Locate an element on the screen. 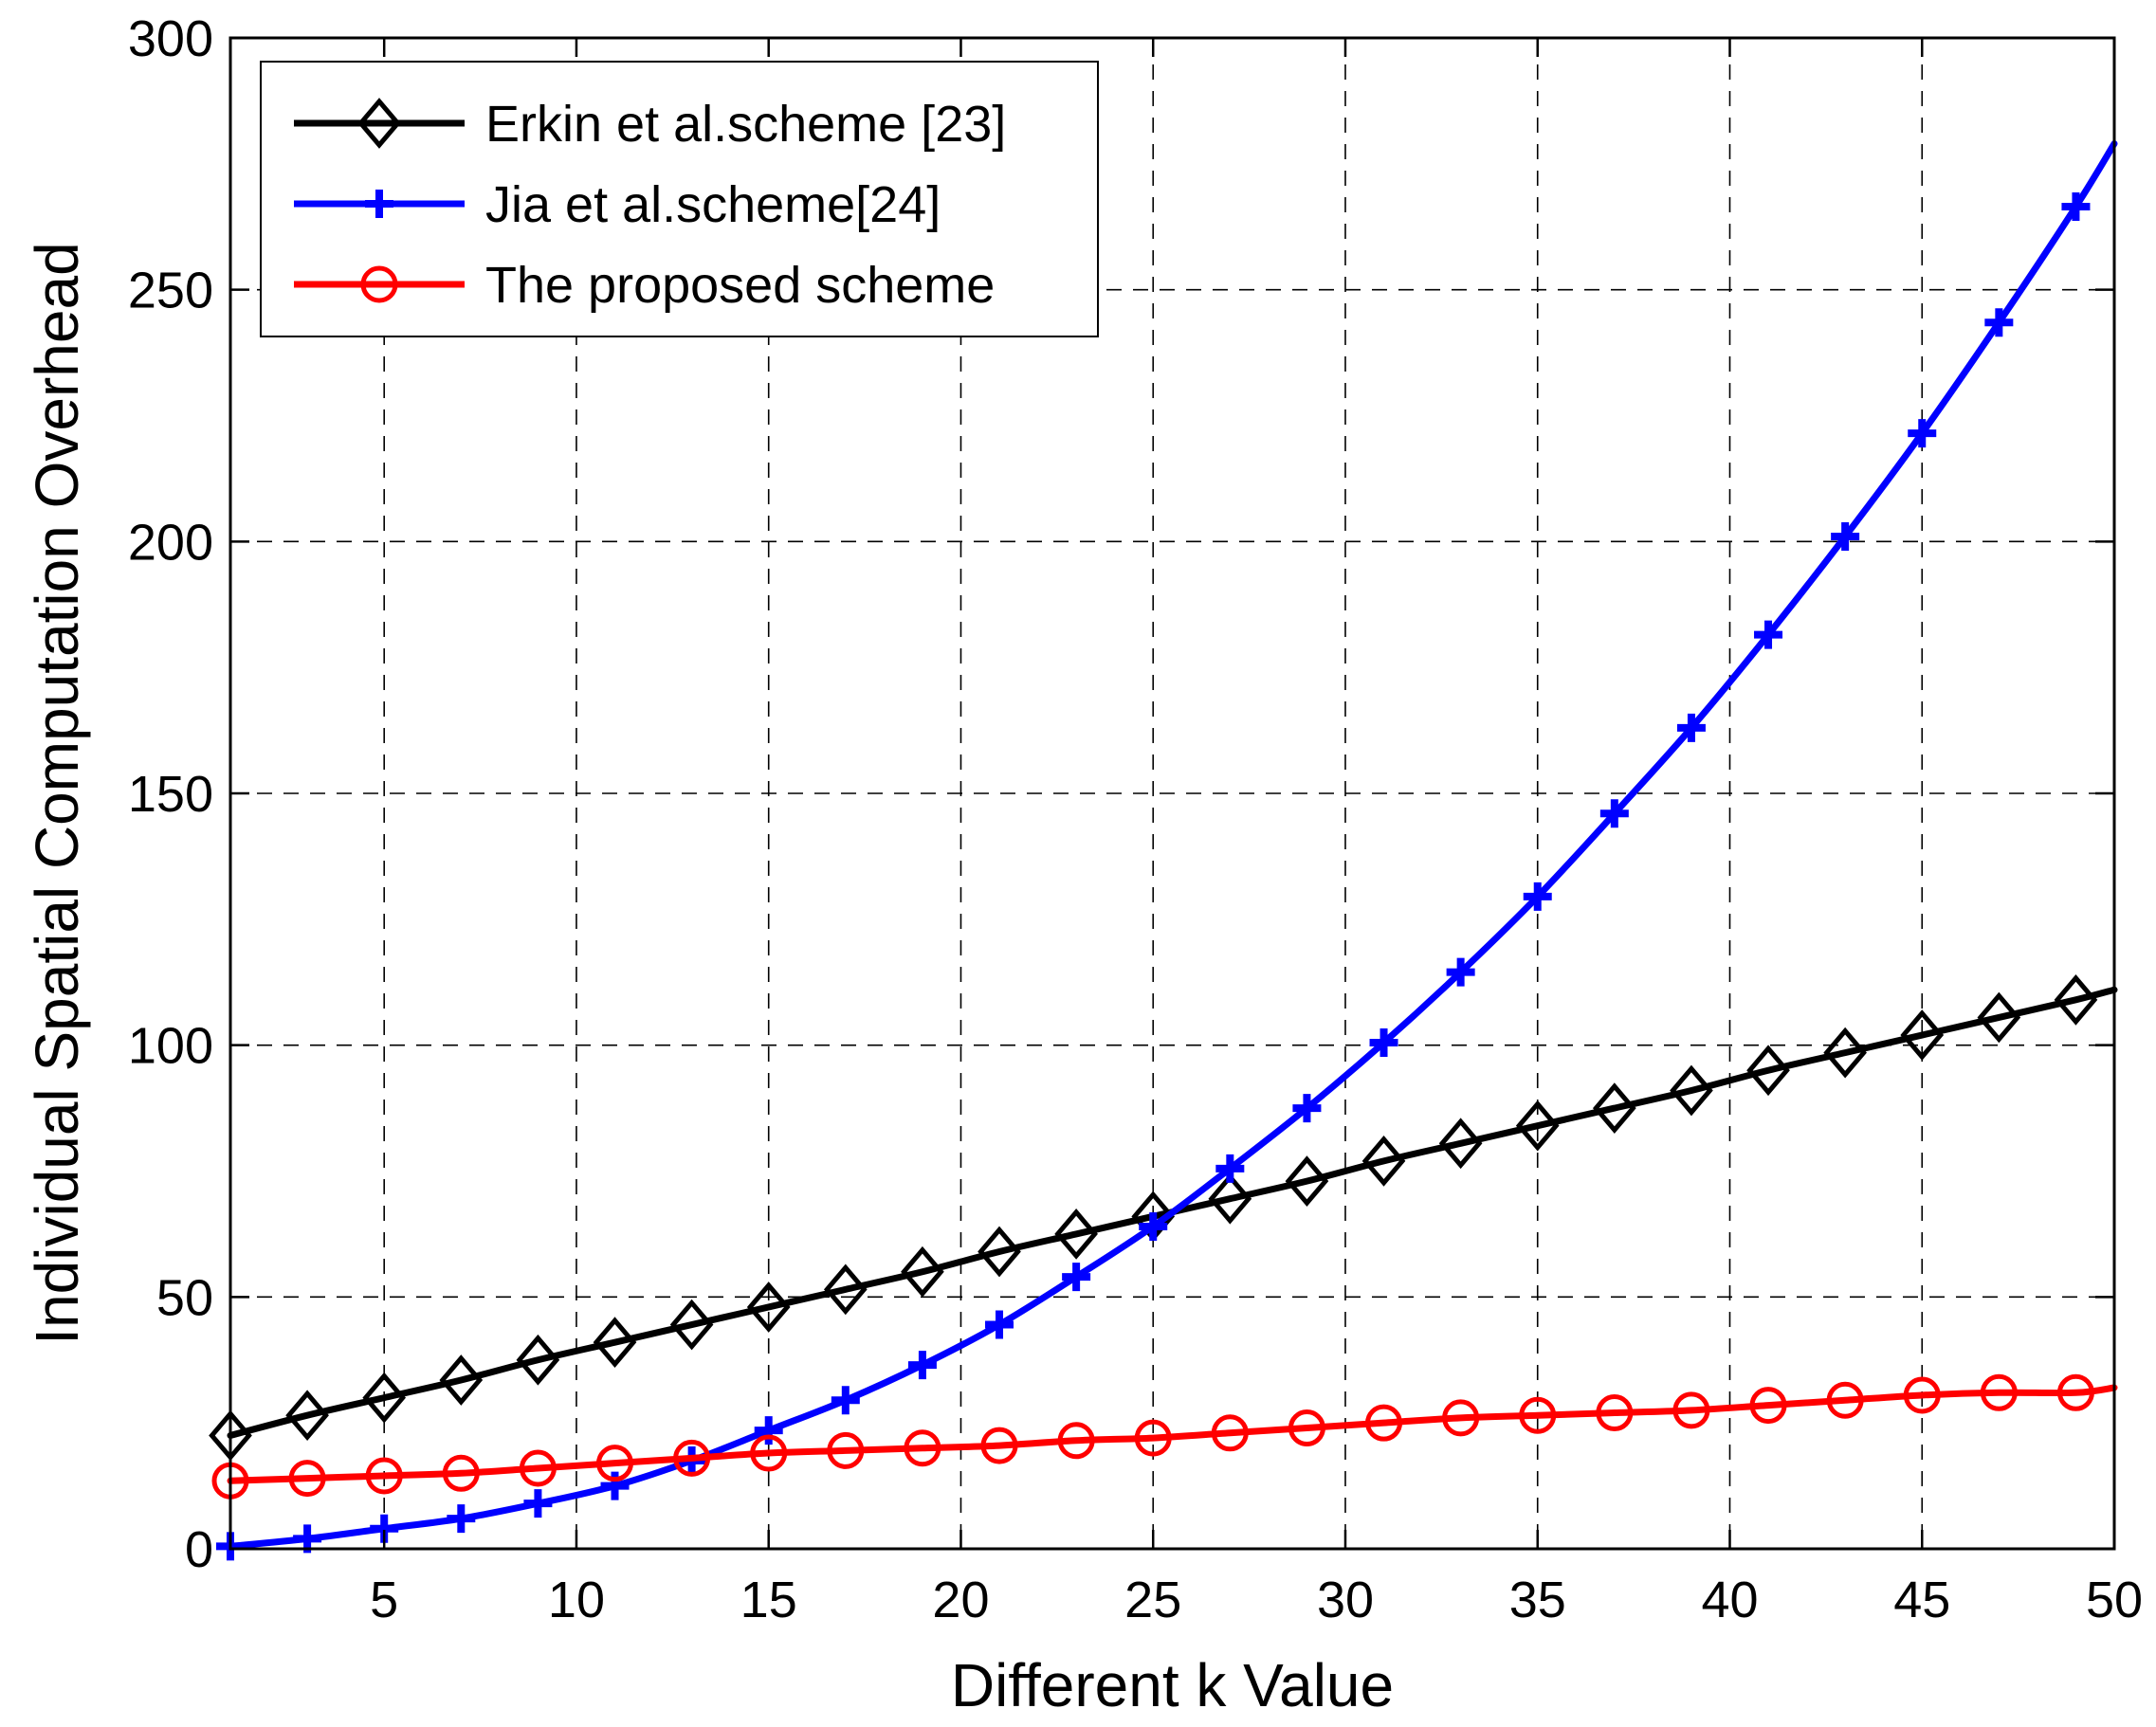  legend-entry-erkin: Erkin et al.scheme [23] is located at coordinates (650, 125).